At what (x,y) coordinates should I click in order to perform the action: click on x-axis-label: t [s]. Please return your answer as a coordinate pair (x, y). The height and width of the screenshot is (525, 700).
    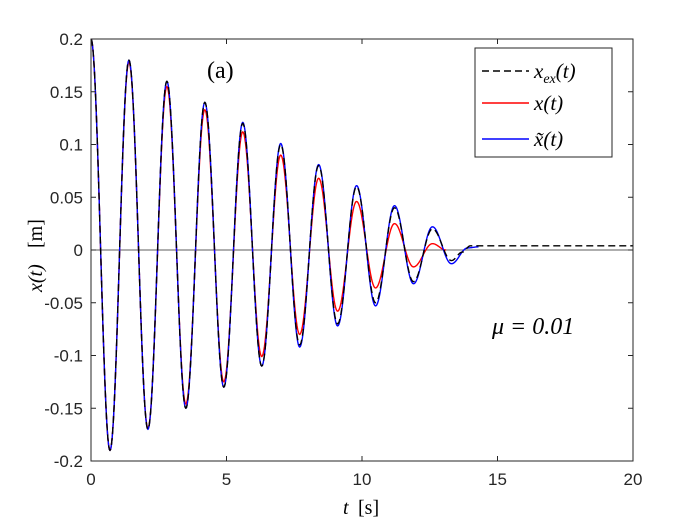
    Looking at the image, I should click on (361, 508).